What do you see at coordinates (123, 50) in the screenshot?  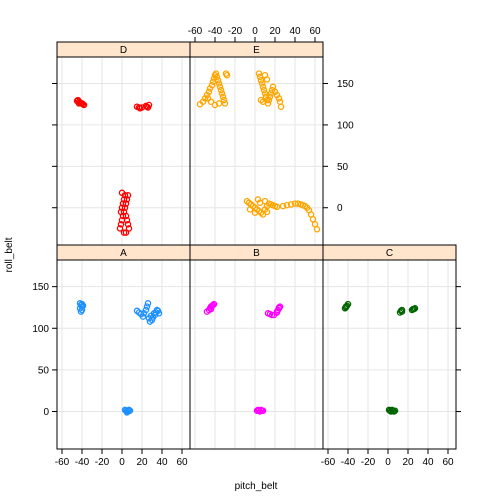 I see `strip-label: D` at bounding box center [123, 50].